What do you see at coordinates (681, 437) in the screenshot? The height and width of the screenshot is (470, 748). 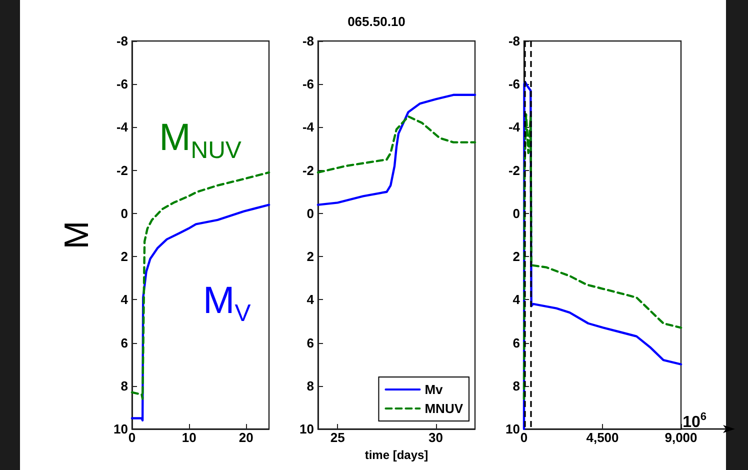 I see `x-tick-label: 9,000` at bounding box center [681, 437].